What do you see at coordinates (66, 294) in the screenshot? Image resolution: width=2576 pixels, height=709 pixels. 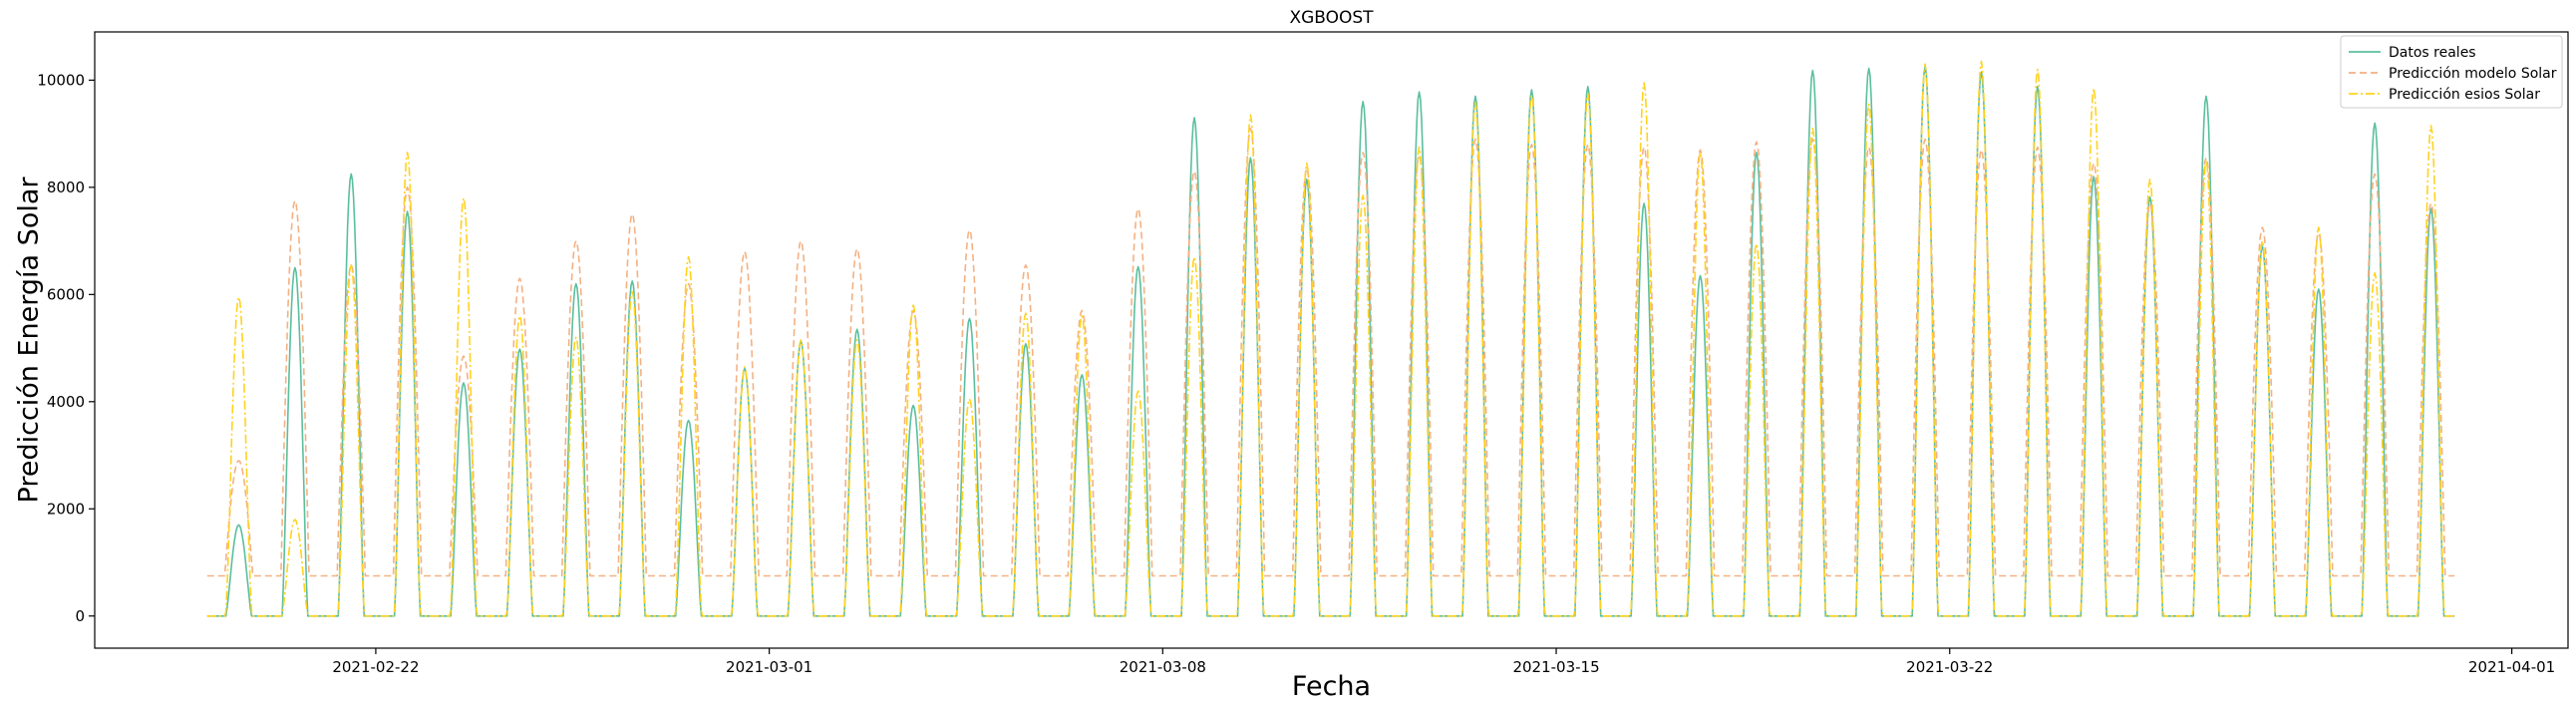 I see `y-tick-label: 6000` at bounding box center [66, 294].